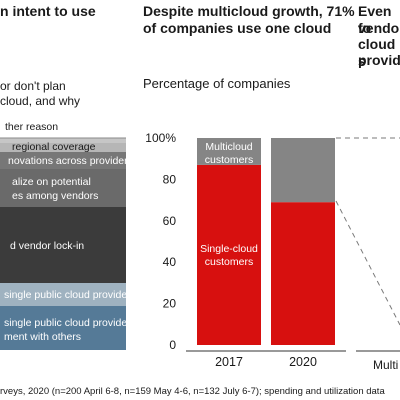  I want to click on left-segment-label-regional: regional coverage, so click(54, 147).